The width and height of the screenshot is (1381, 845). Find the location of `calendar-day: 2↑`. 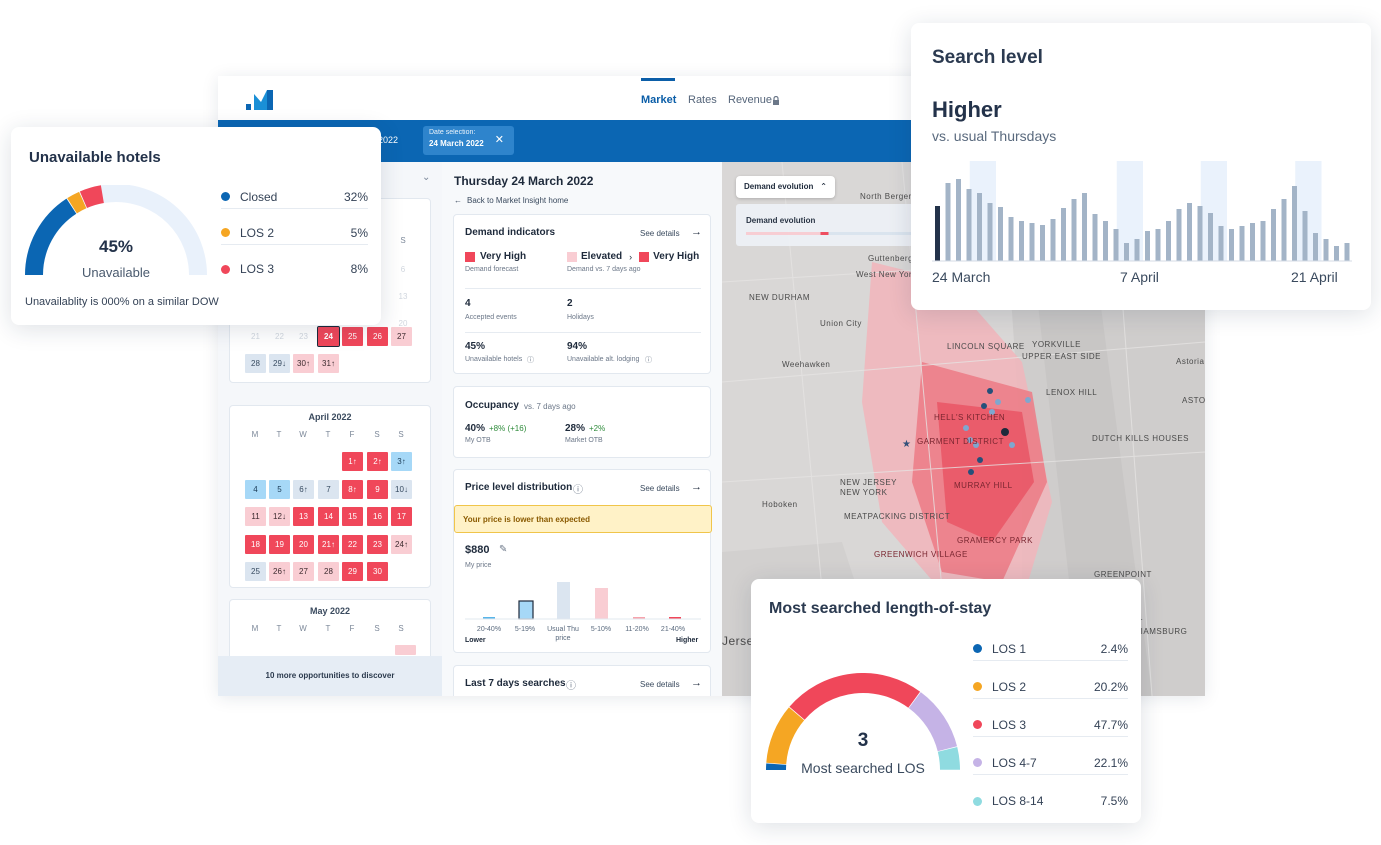

calendar-day: 2↑ is located at coordinates (377, 461).